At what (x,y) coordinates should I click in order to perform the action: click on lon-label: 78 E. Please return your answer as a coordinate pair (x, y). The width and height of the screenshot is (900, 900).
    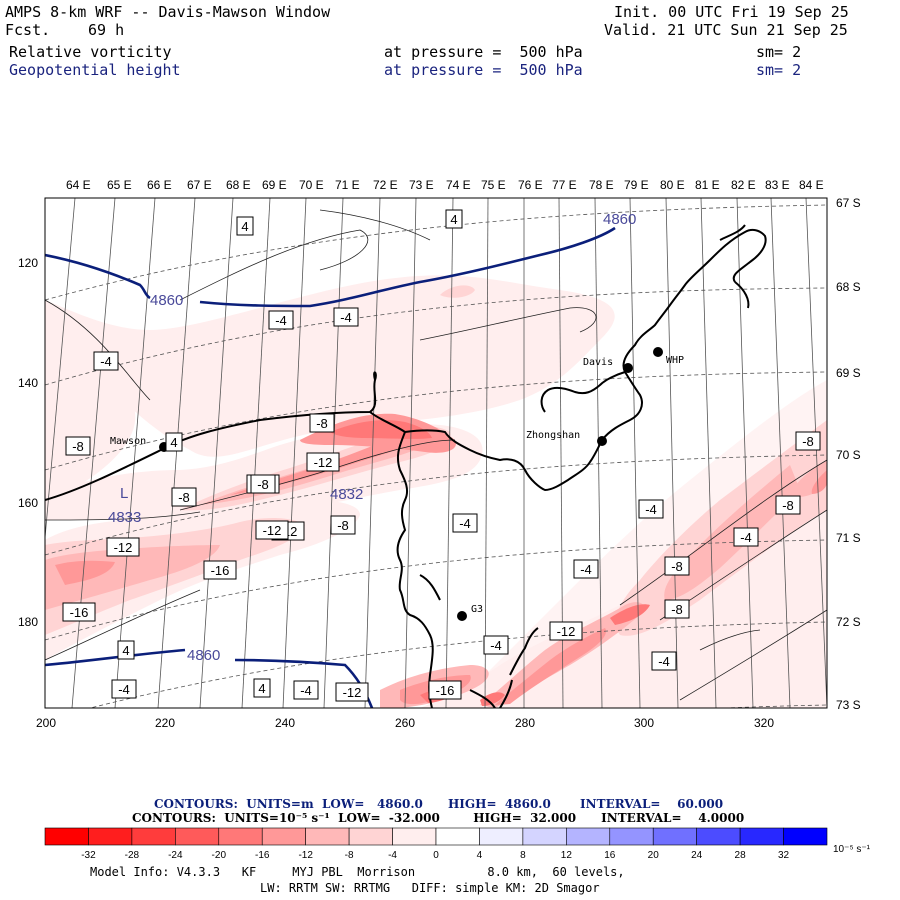
    Looking at the image, I should click on (601, 185).